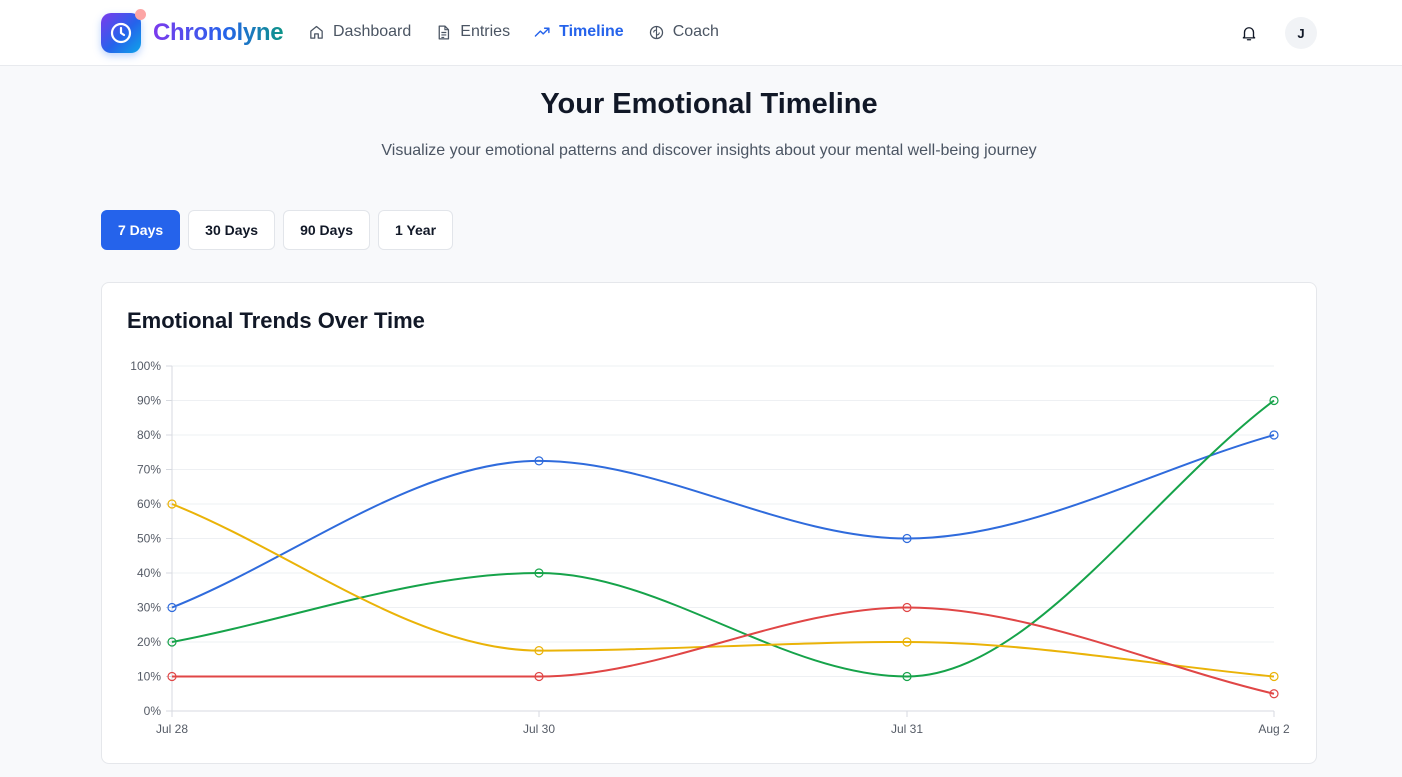  I want to click on y-tick-label: 20%, so click(149, 642).